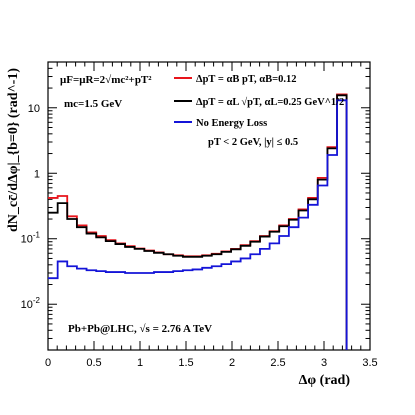 The width and height of the screenshot is (415, 415). I want to click on legend-cut-label: pT < 2 GeV, |y| ≤ 0.5, so click(253, 142).